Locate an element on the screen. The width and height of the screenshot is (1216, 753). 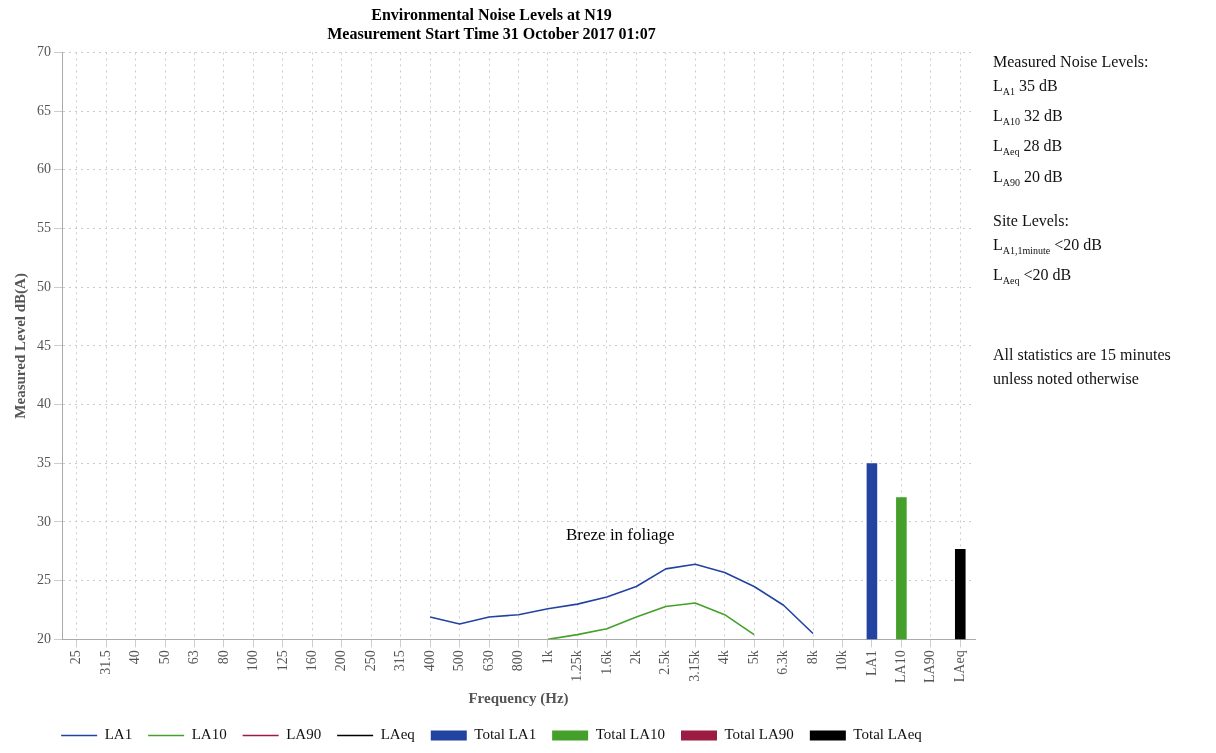
x-tick-label: 1.6k is located at coordinates (606, 662).